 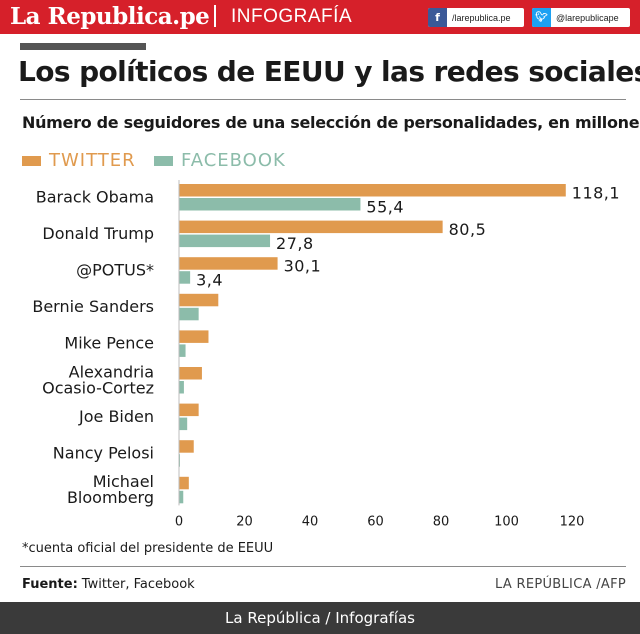 I want to click on category-label-6: Joe Biden, so click(x=116, y=416).